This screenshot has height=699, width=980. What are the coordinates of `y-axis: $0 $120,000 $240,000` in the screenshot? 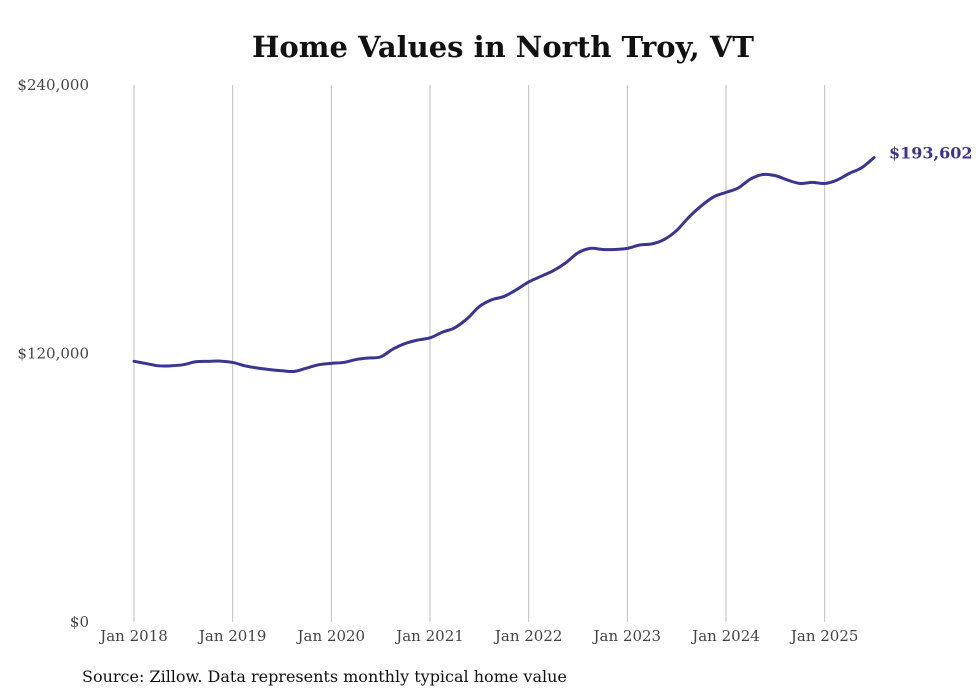 It's located at (53, 353).